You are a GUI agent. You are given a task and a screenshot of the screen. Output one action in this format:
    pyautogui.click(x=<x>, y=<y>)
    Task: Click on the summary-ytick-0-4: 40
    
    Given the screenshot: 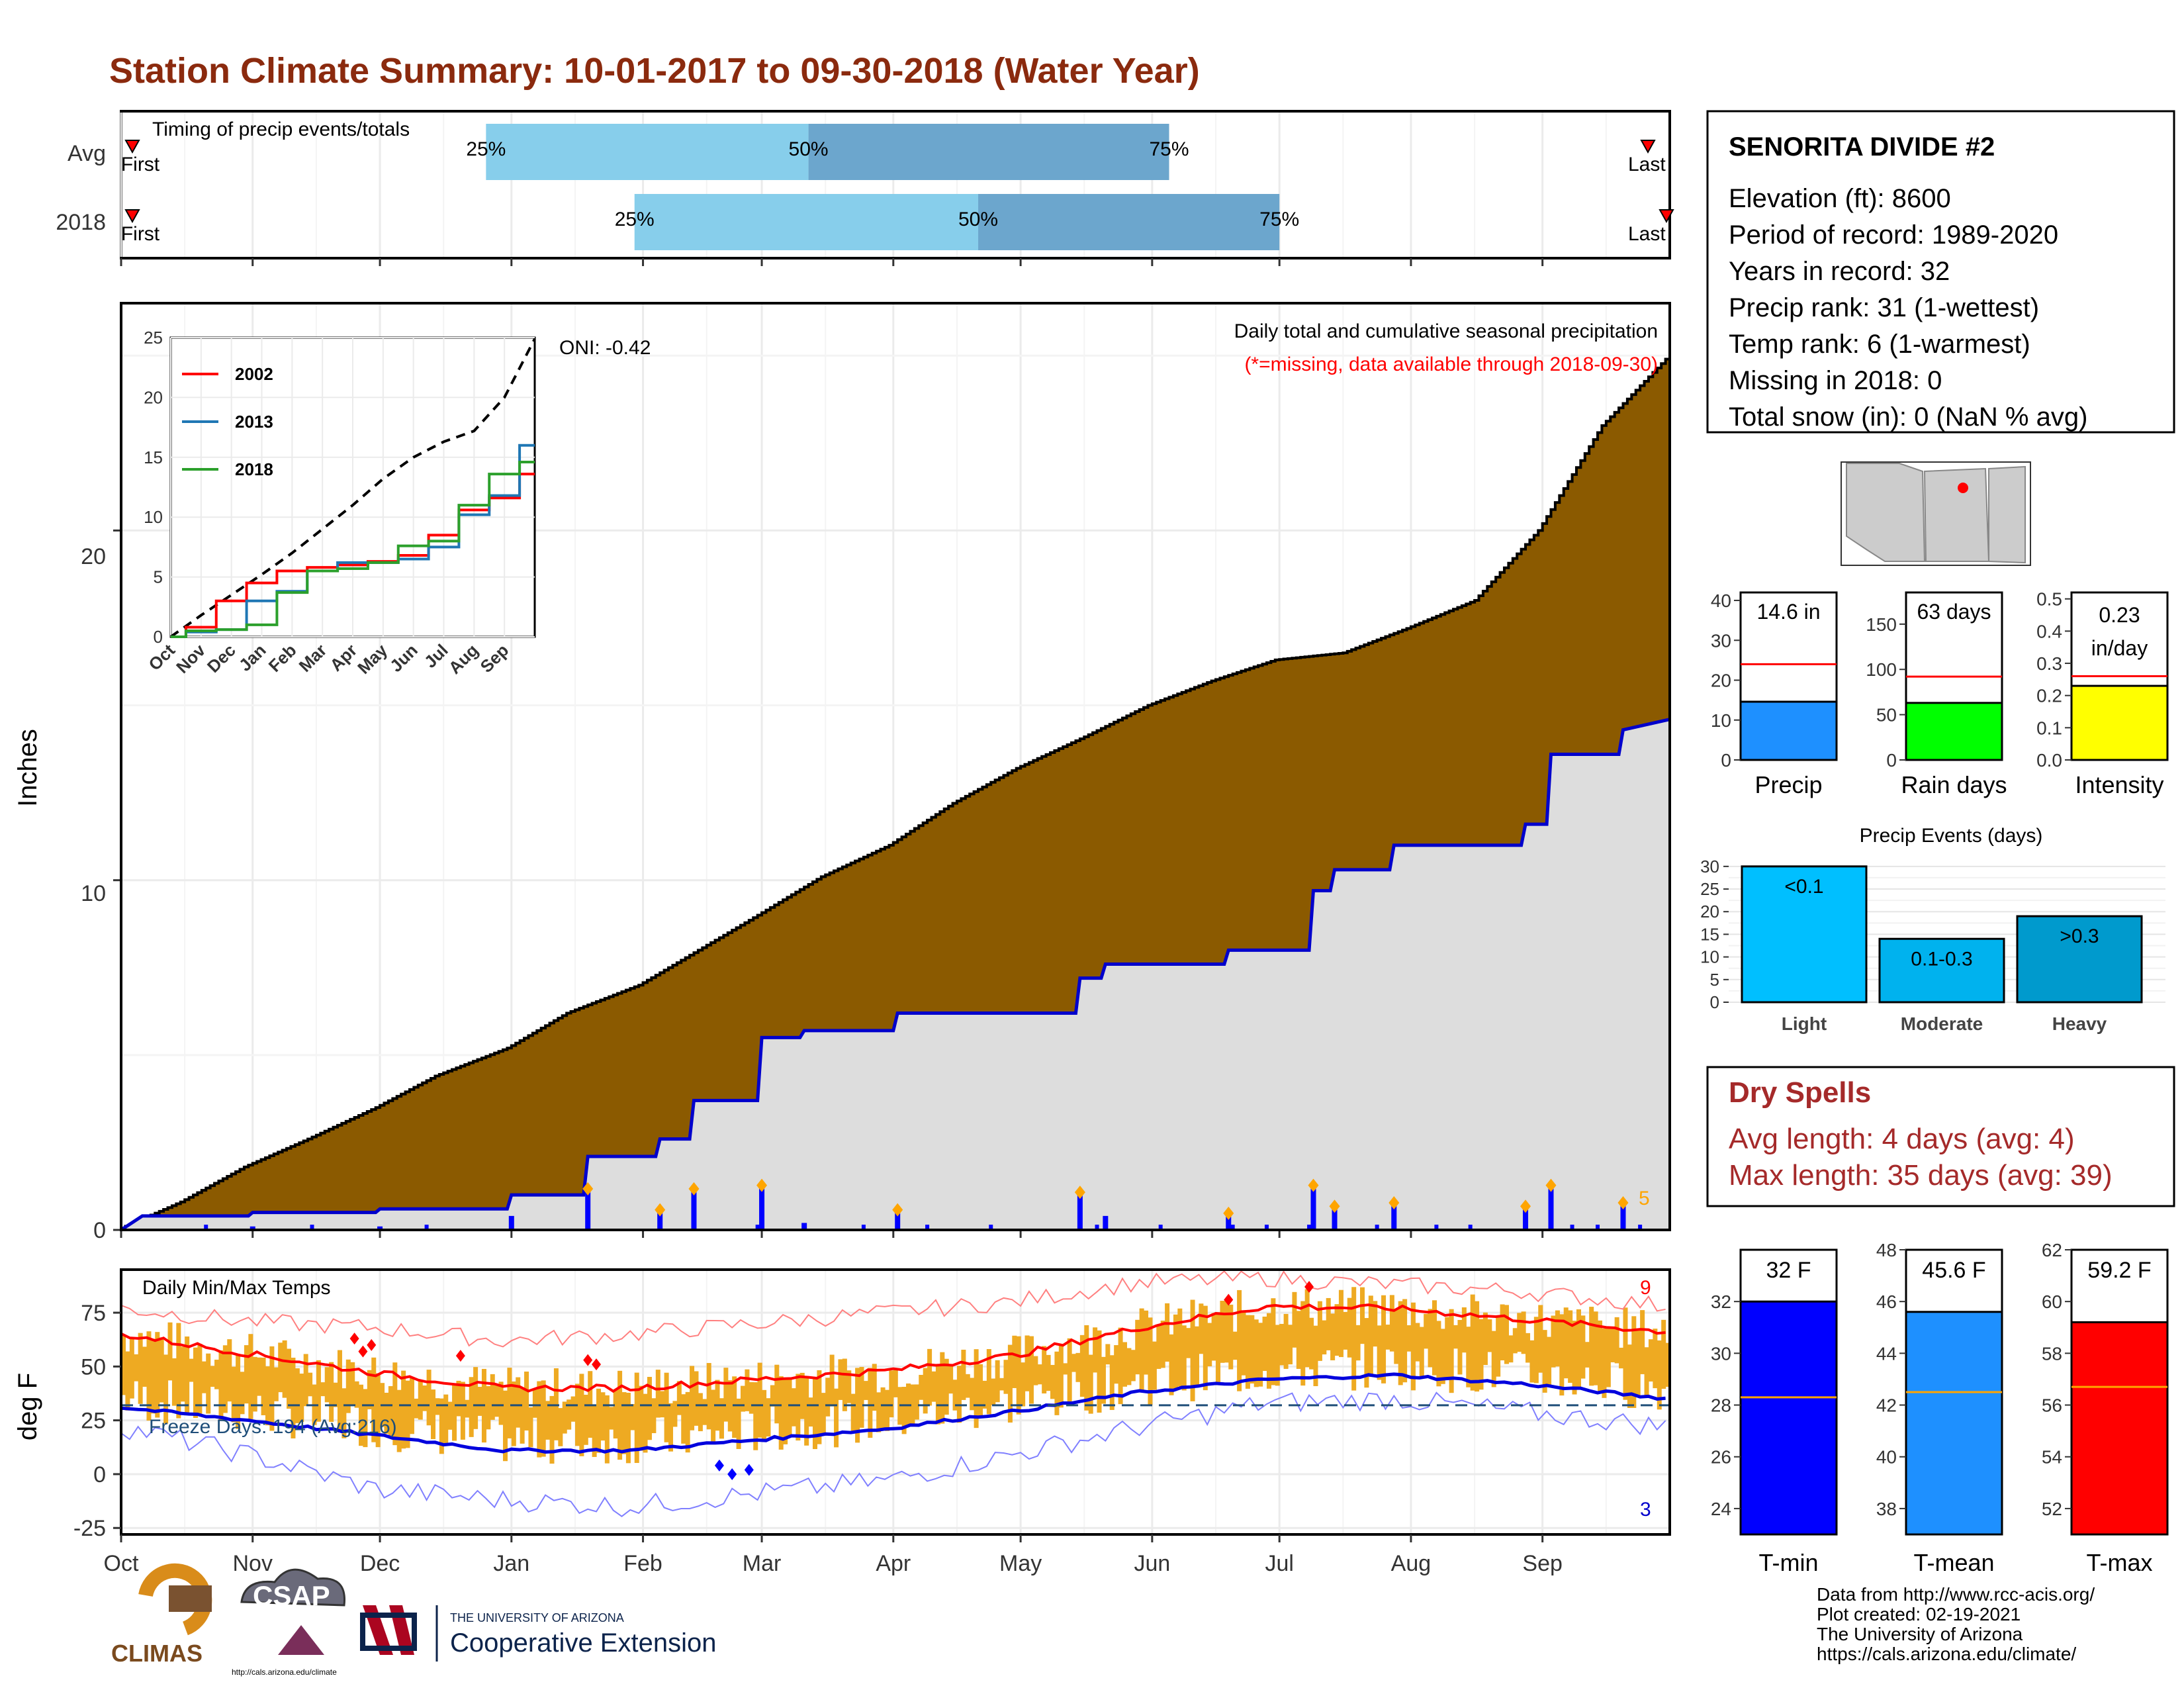 What is the action you would take?
    pyautogui.click(x=1721, y=600)
    